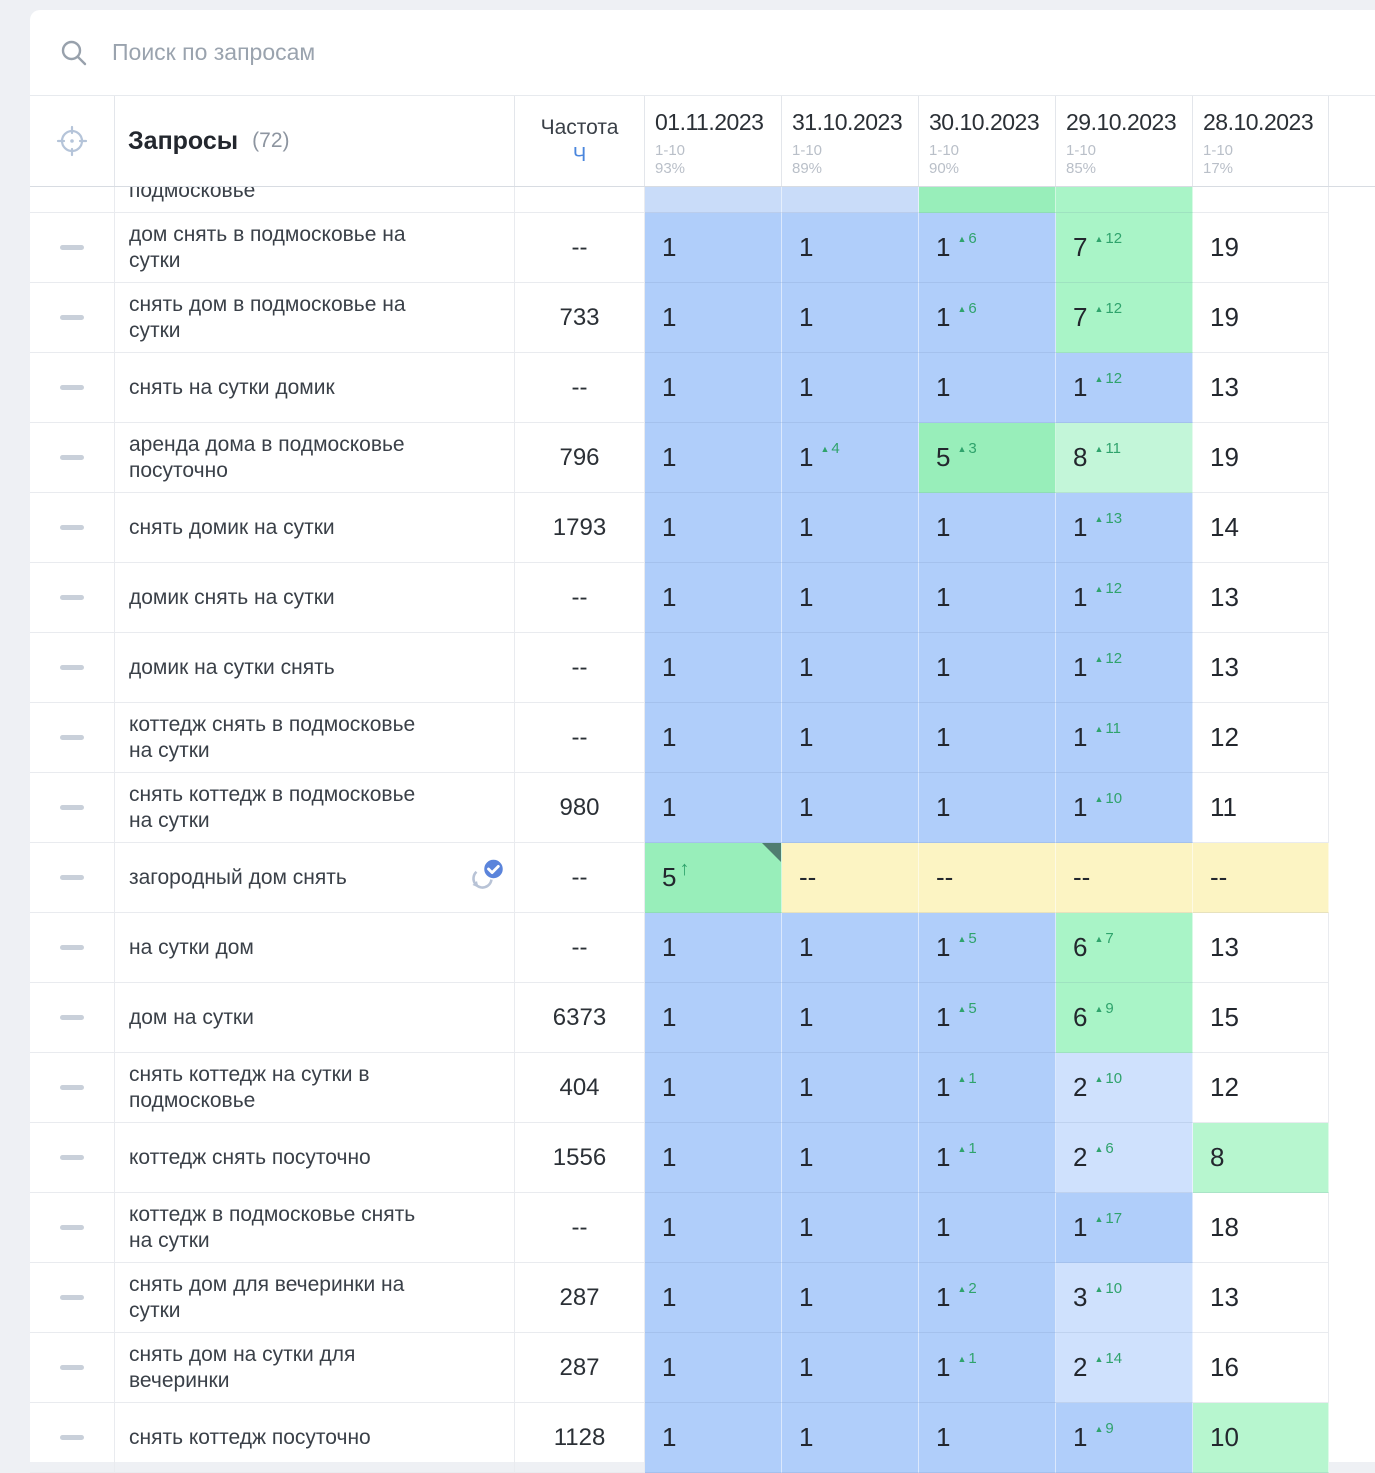 The height and width of the screenshot is (1473, 1375). Describe the element at coordinates (742, 52) in the screenshot. I see `search-input` at that location.